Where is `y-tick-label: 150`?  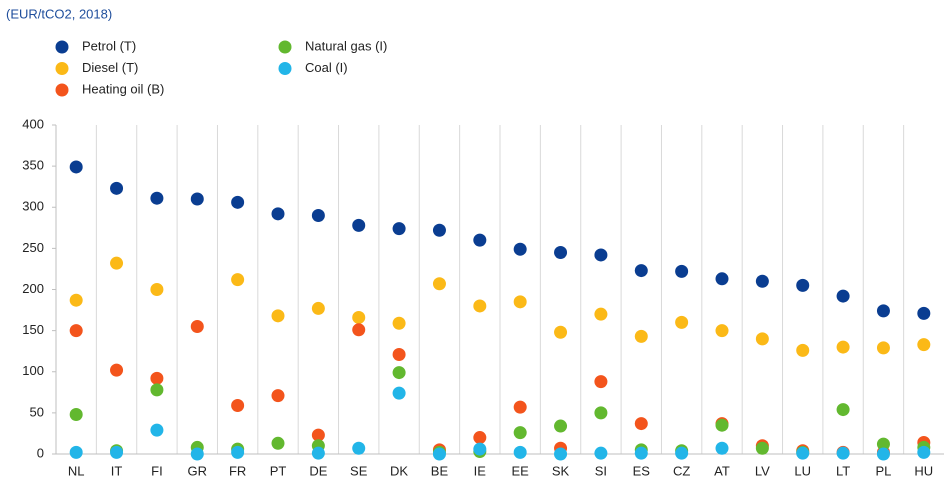 y-tick-label: 150 is located at coordinates (33, 329).